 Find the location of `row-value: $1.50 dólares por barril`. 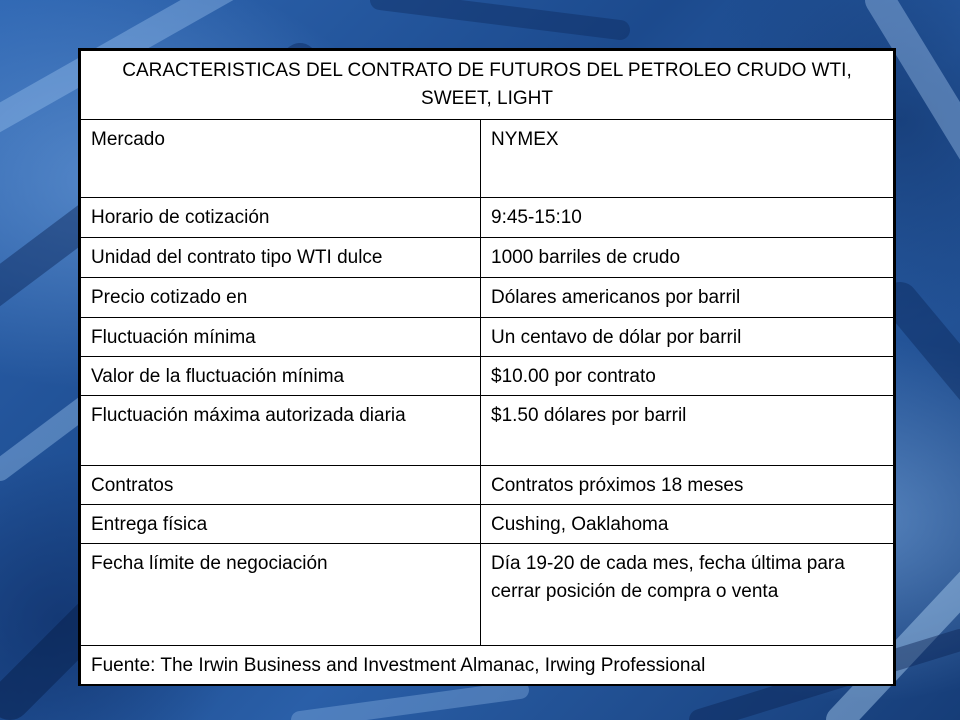

row-value: $1.50 dólares por barril is located at coordinates (687, 430).